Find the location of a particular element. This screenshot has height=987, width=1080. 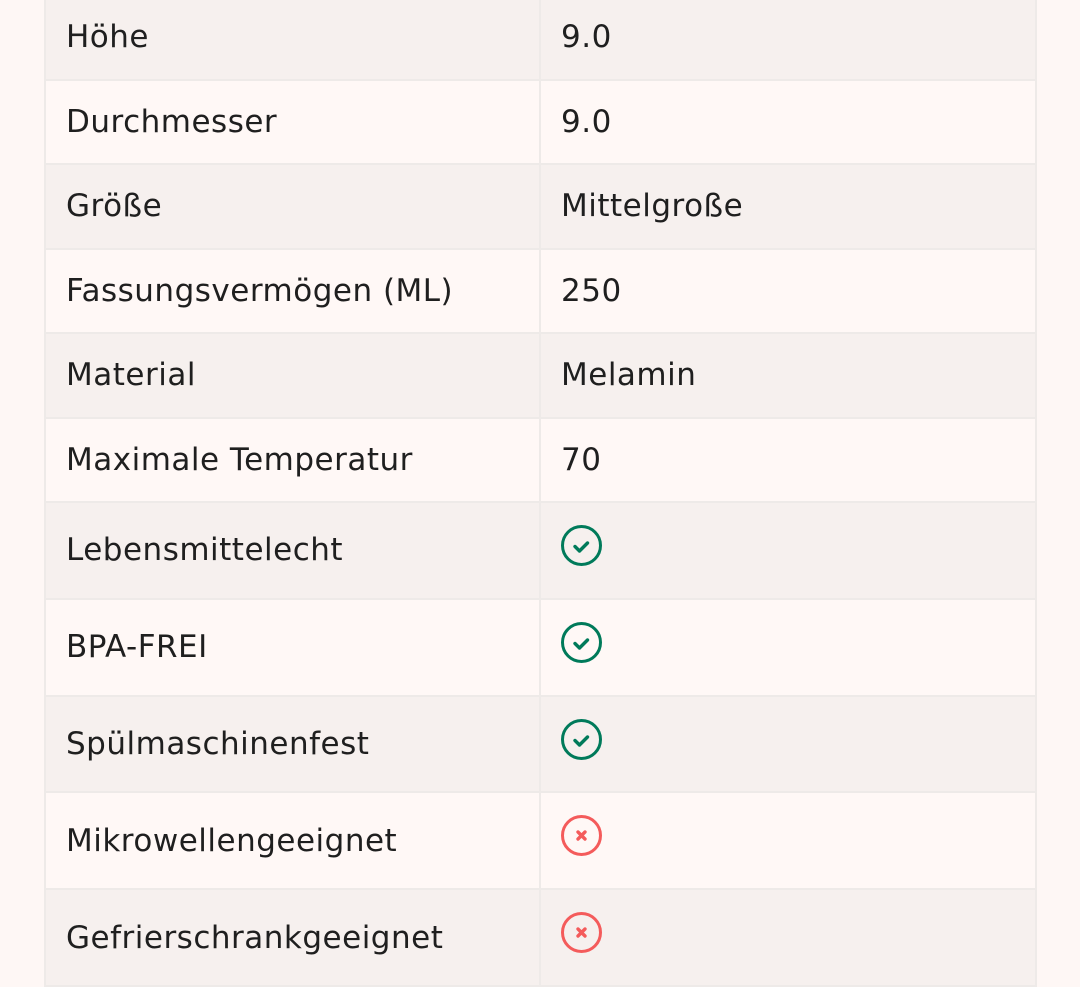

table-row: BPA-FREI is located at coordinates (540, 648).